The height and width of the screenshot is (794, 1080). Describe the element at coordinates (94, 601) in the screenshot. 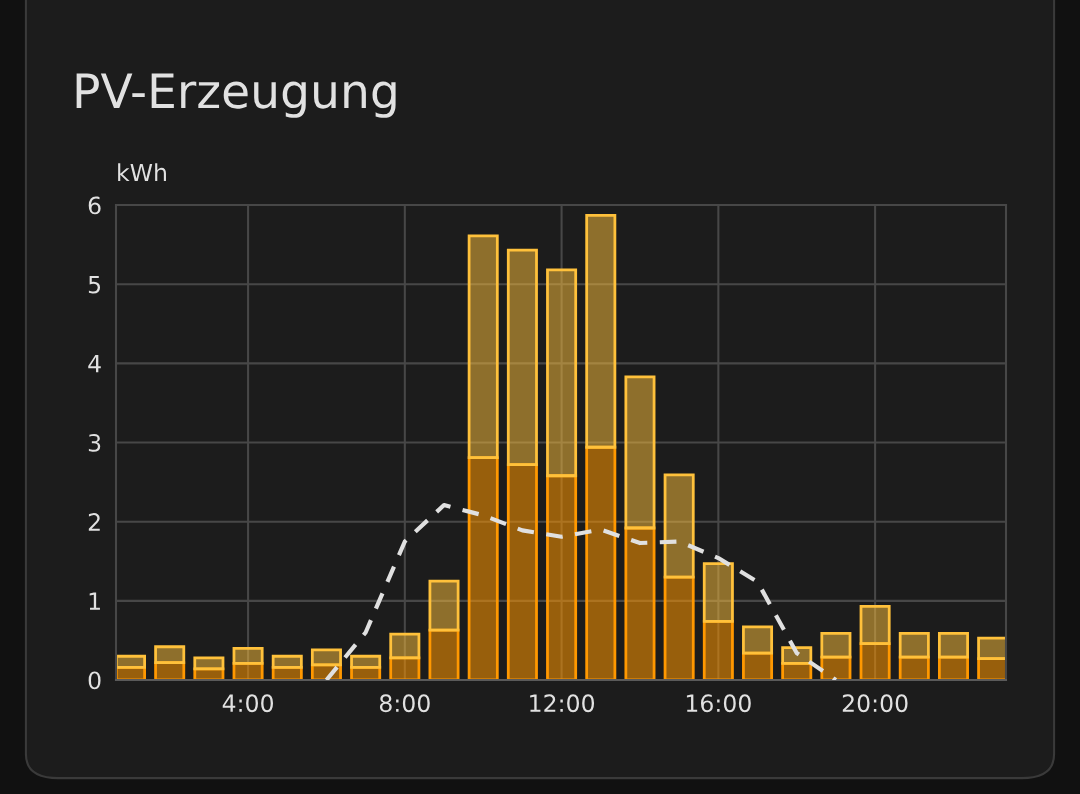

I see `y-tick-label: 1` at that location.